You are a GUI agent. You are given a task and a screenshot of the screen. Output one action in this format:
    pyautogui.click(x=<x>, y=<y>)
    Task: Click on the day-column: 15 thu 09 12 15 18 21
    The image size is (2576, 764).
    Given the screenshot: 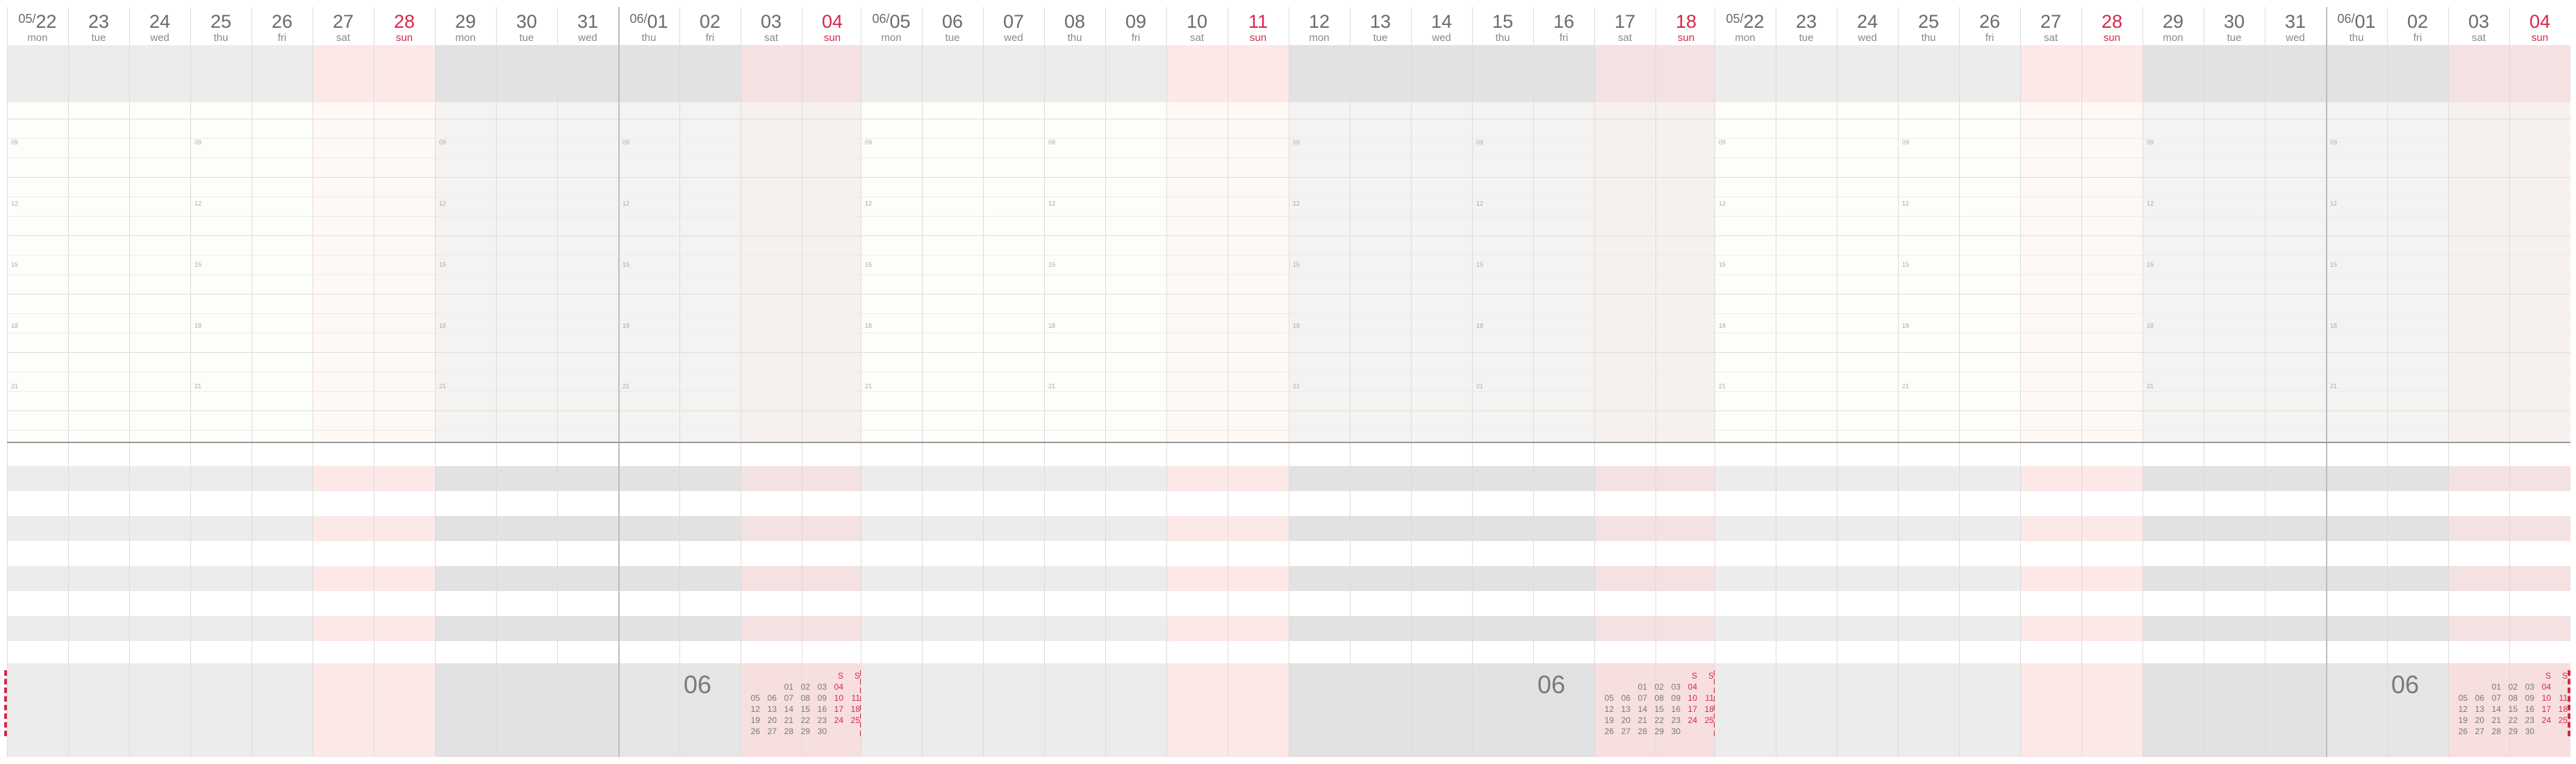 What is the action you would take?
    pyautogui.click(x=1503, y=382)
    